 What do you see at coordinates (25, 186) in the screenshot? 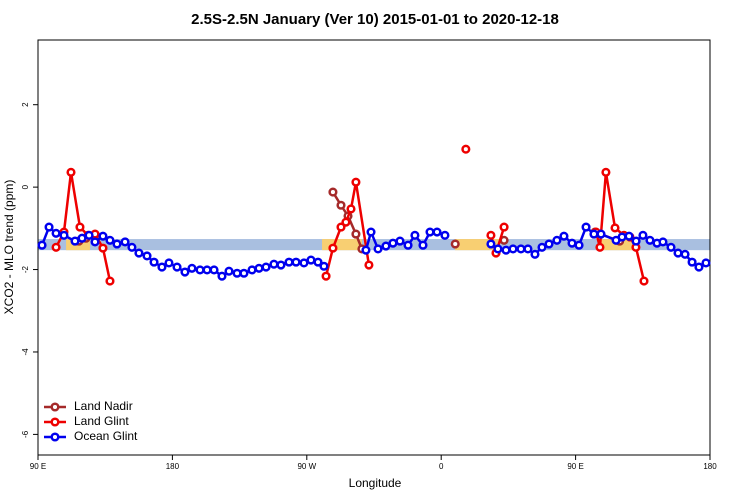
I see `y-tick-label: 0` at bounding box center [25, 186].